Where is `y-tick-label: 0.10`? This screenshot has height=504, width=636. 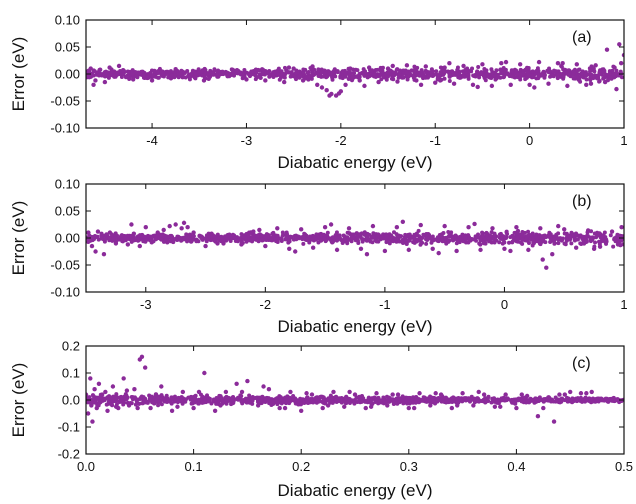
y-tick-label: 0.10 is located at coordinates (67, 20).